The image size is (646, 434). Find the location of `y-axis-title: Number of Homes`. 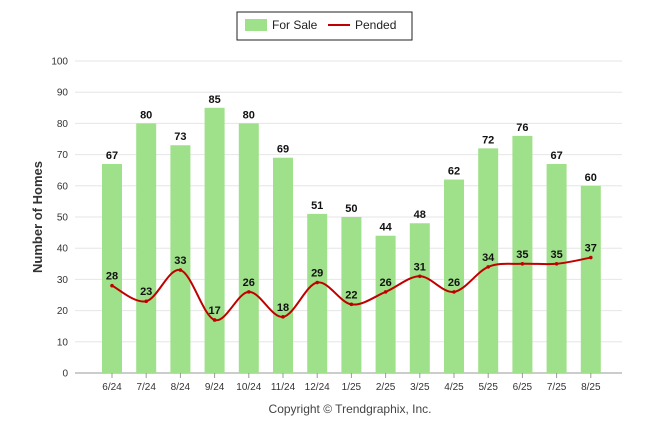

y-axis-title: Number of Homes is located at coordinates (37, 217).